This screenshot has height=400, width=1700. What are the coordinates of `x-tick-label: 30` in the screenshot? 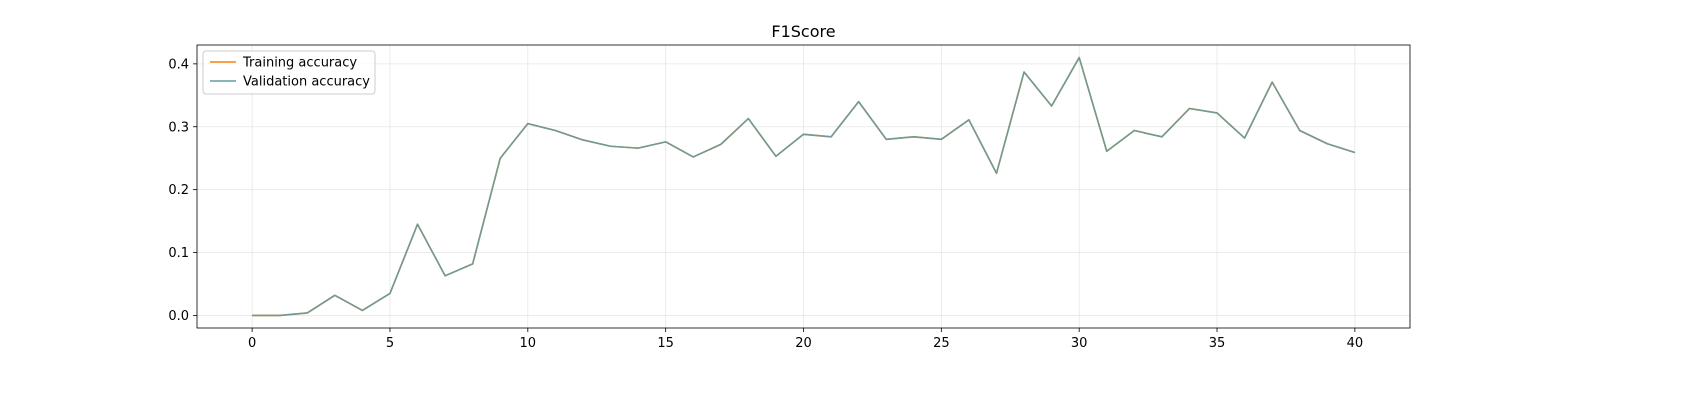 It's located at (1079, 343).